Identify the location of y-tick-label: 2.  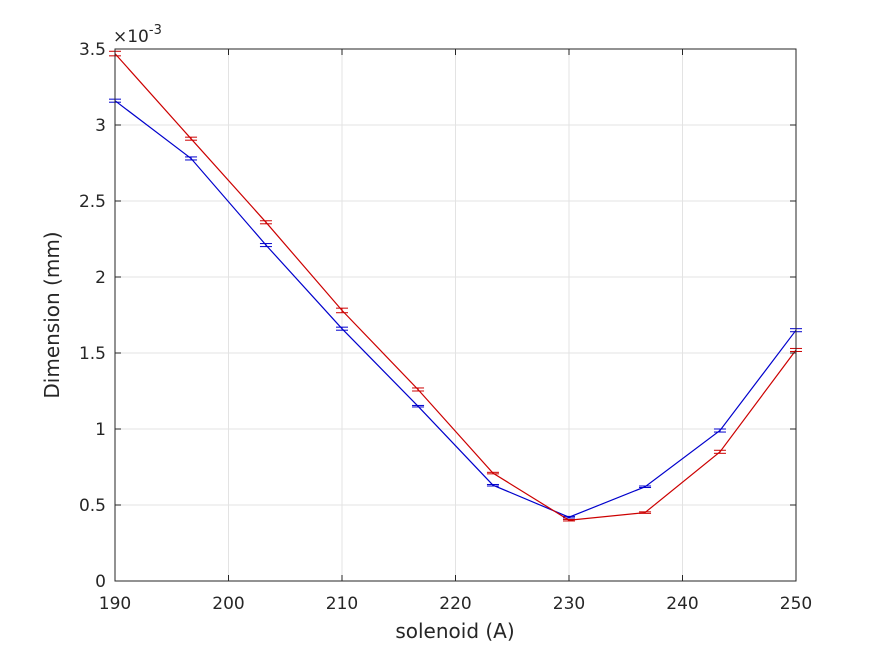
(100, 278).